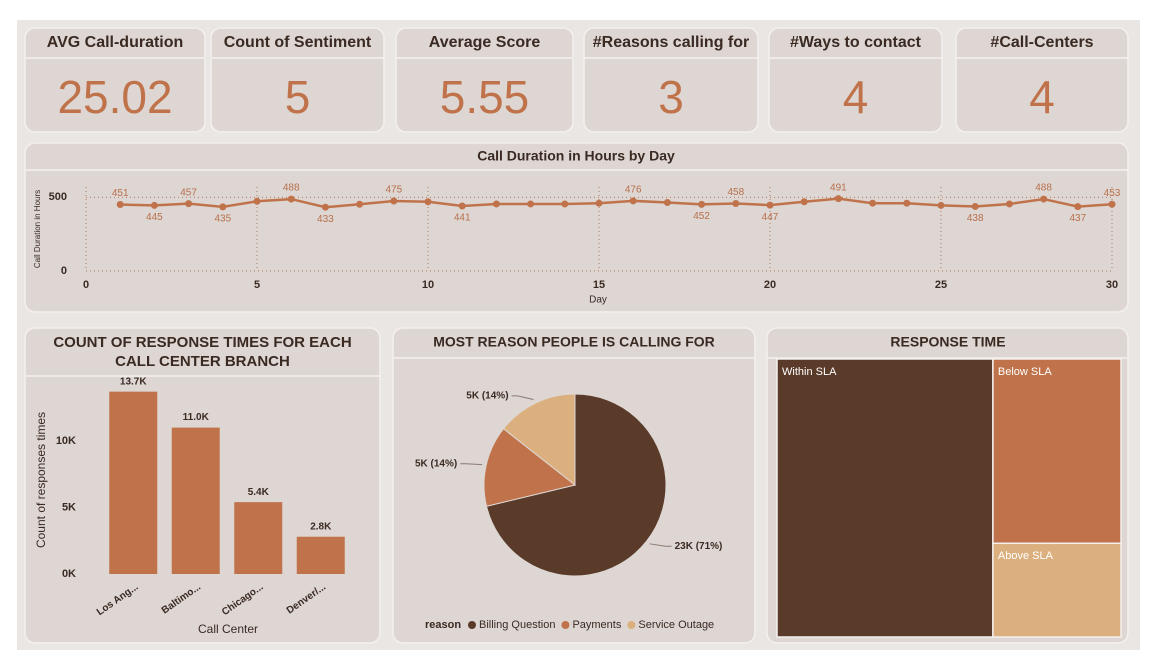 Image resolution: width=1153 pixels, height=667 pixels. What do you see at coordinates (114, 97) in the screenshot?
I see `card-value: 25.02` at bounding box center [114, 97].